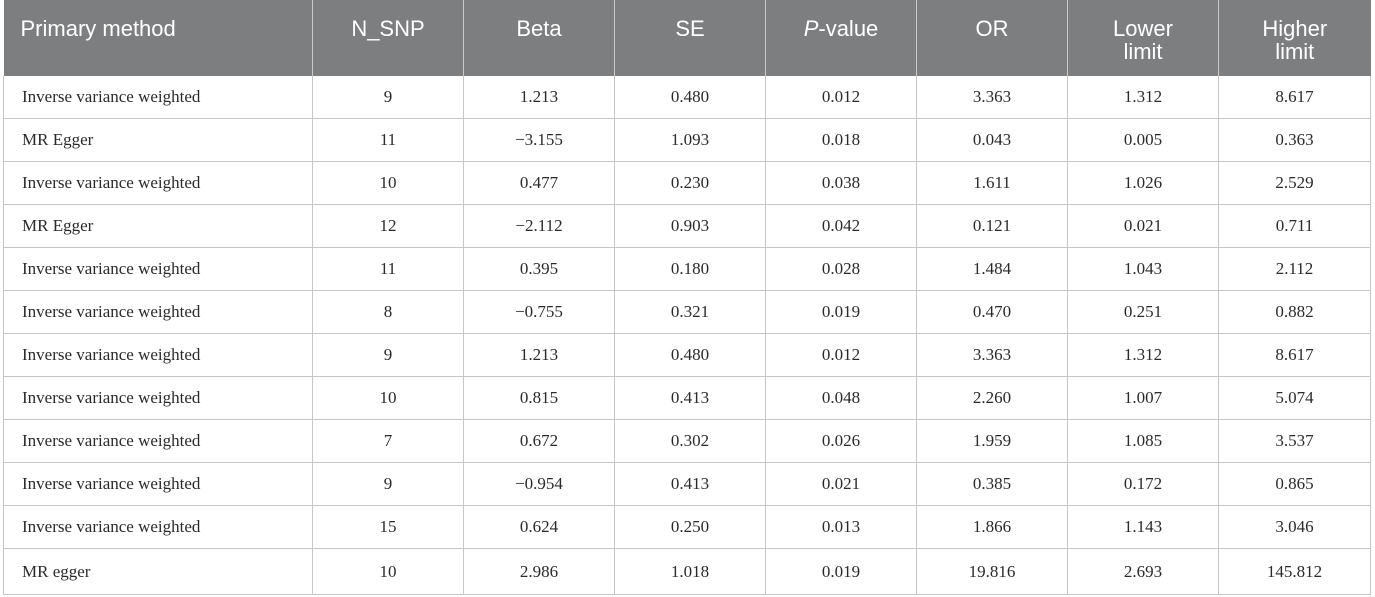 The image size is (1375, 597). Describe the element at coordinates (1143, 269) in the screenshot. I see `cell-lower-limit: 1.043` at that location.